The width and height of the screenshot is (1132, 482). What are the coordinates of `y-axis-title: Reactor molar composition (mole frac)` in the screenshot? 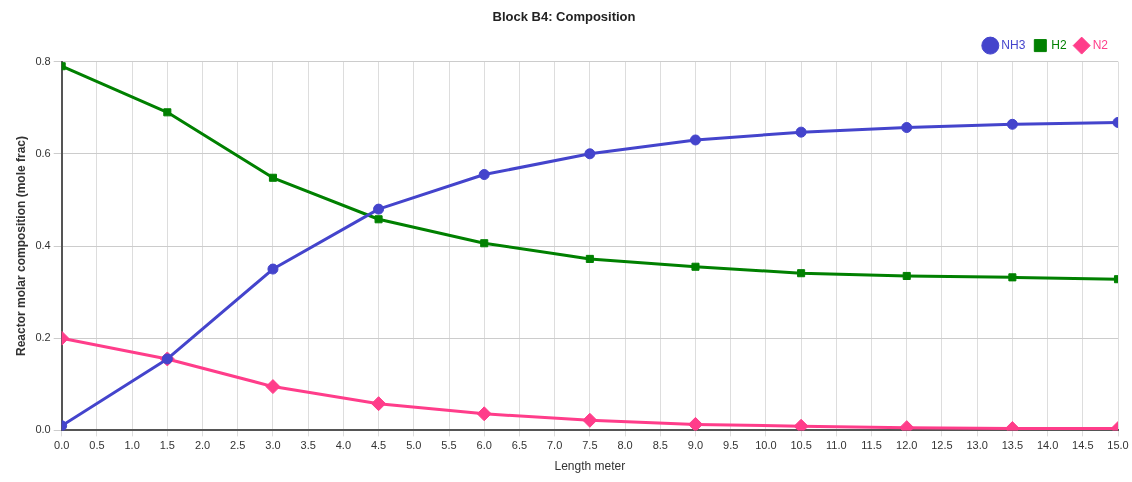 It's located at (20, 246).